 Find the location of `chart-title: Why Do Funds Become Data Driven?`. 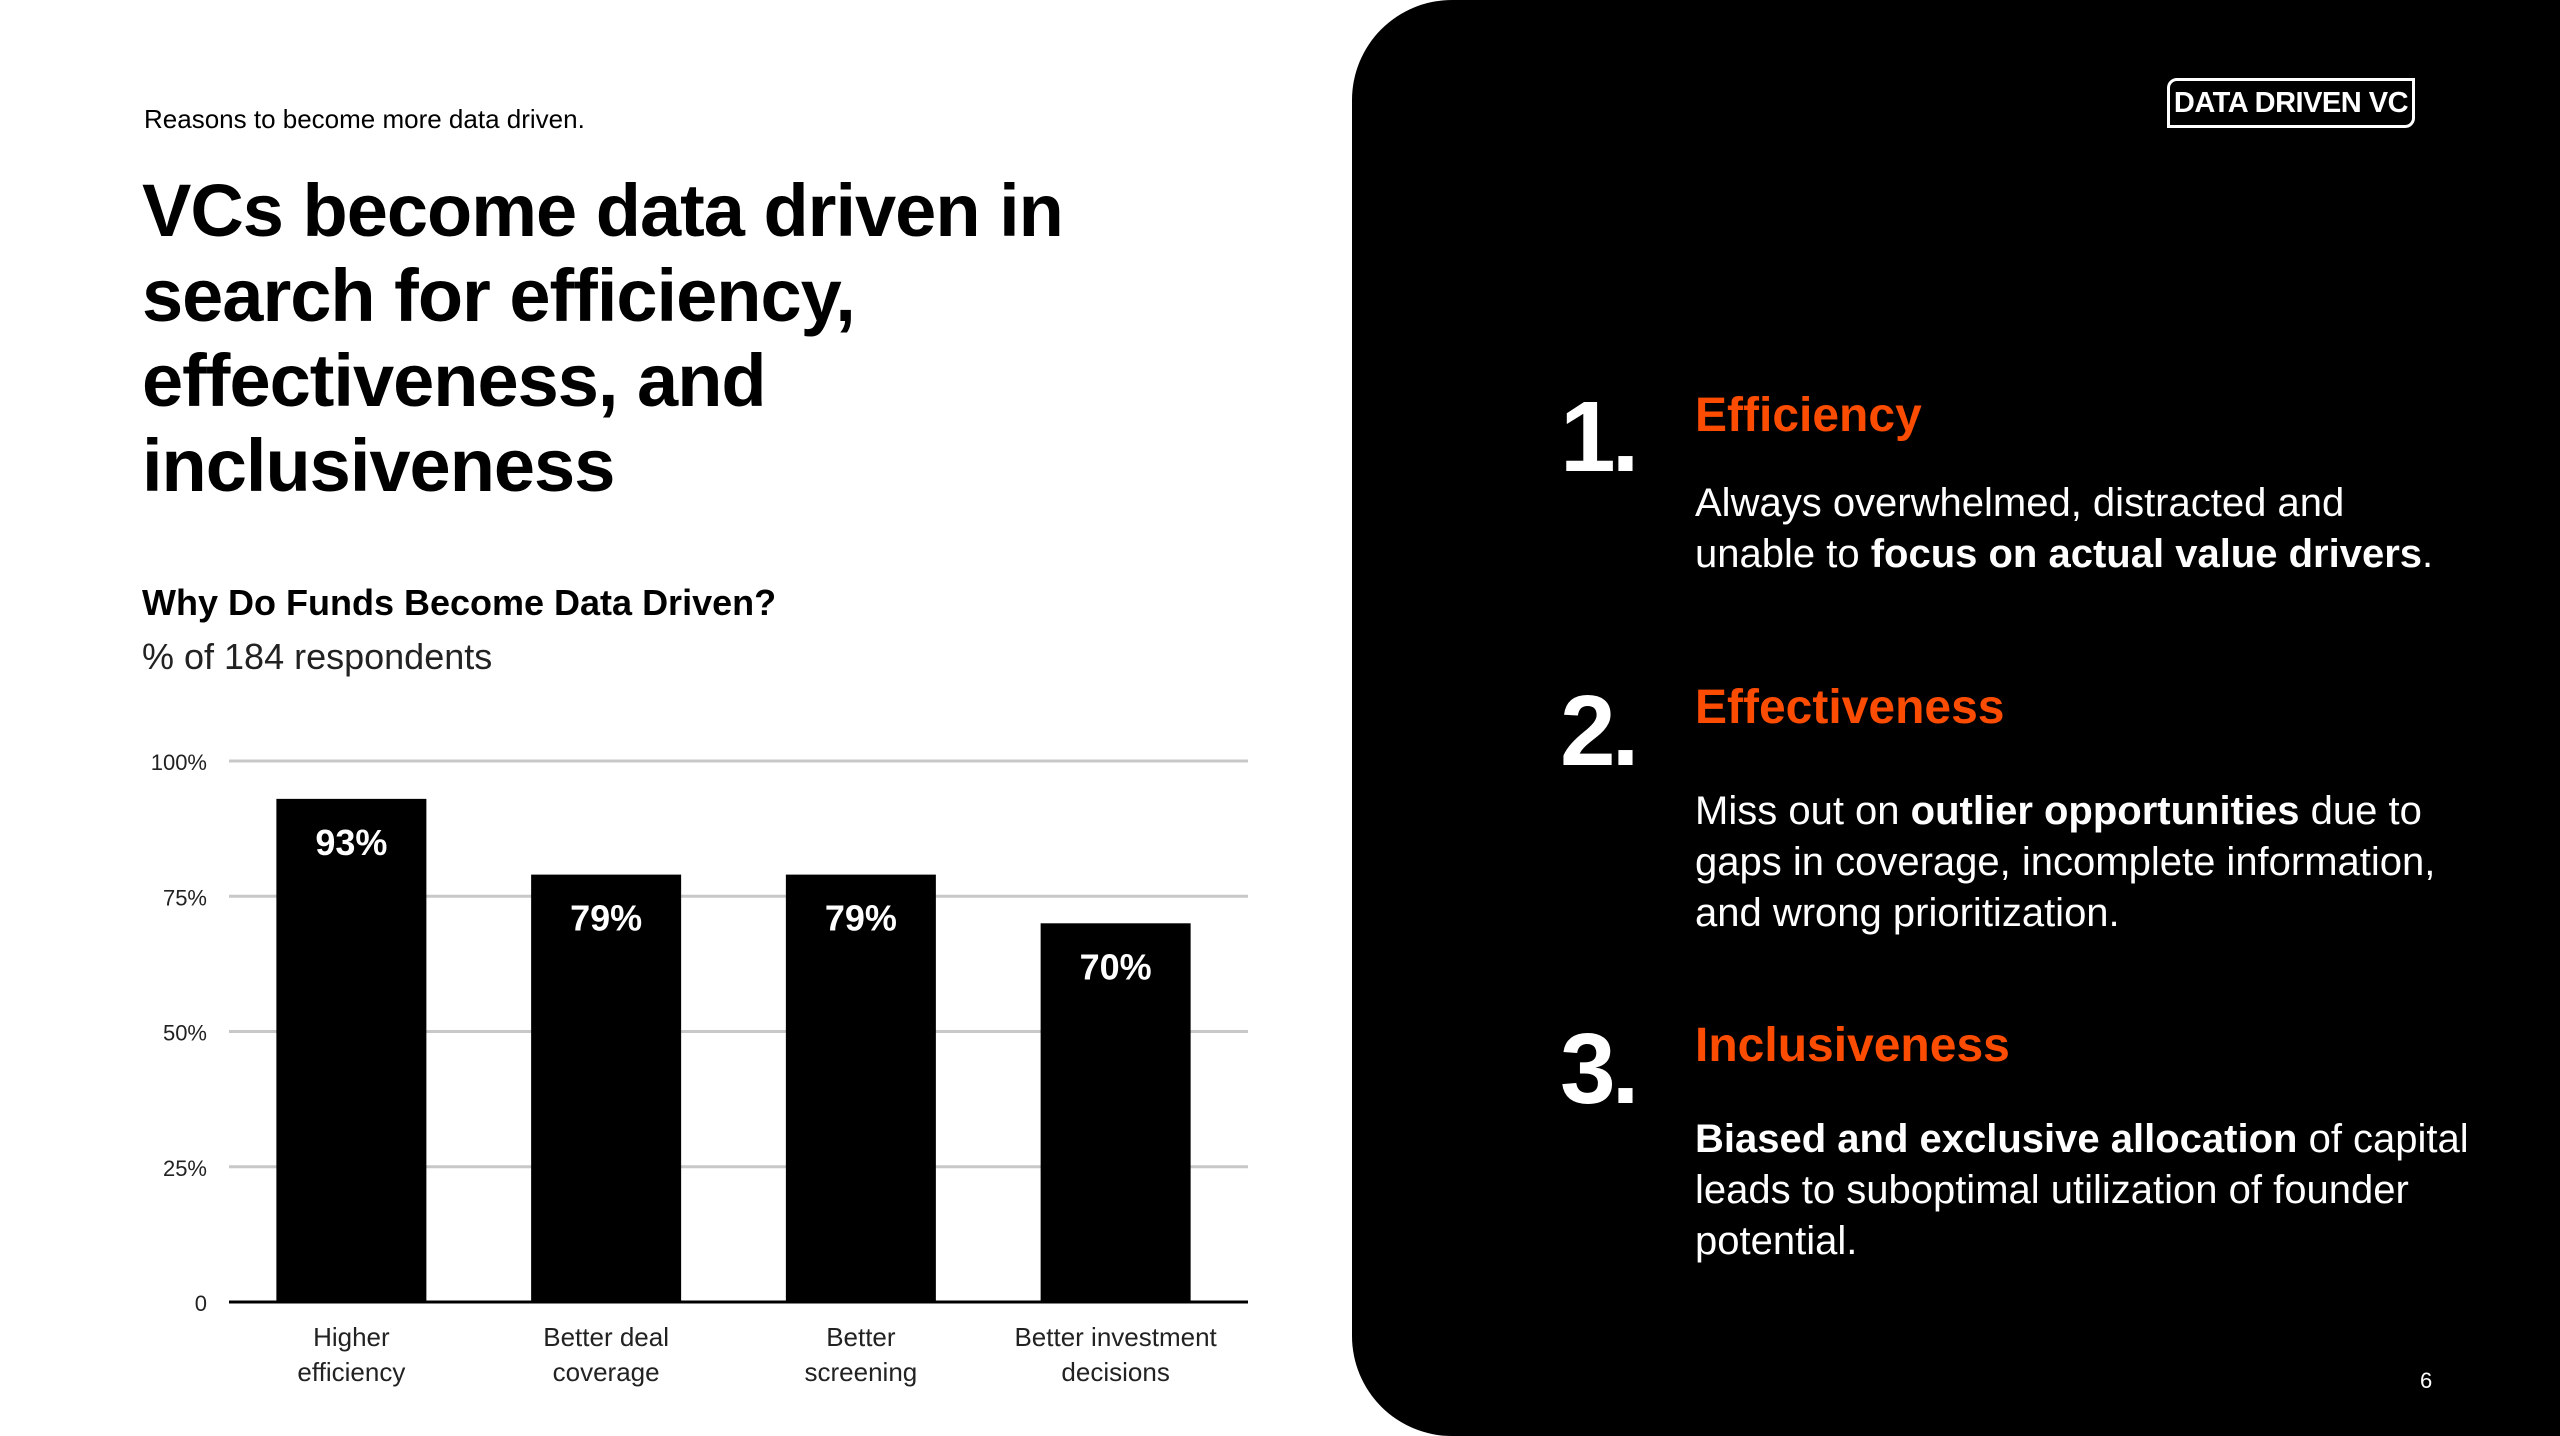

chart-title: Why Do Funds Become Data Driven? is located at coordinates (459, 602).